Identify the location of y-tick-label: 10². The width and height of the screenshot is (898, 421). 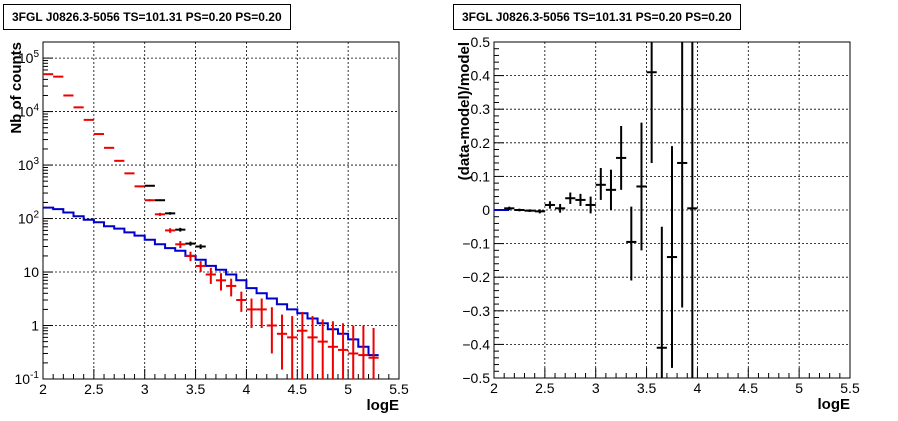
(29, 218).